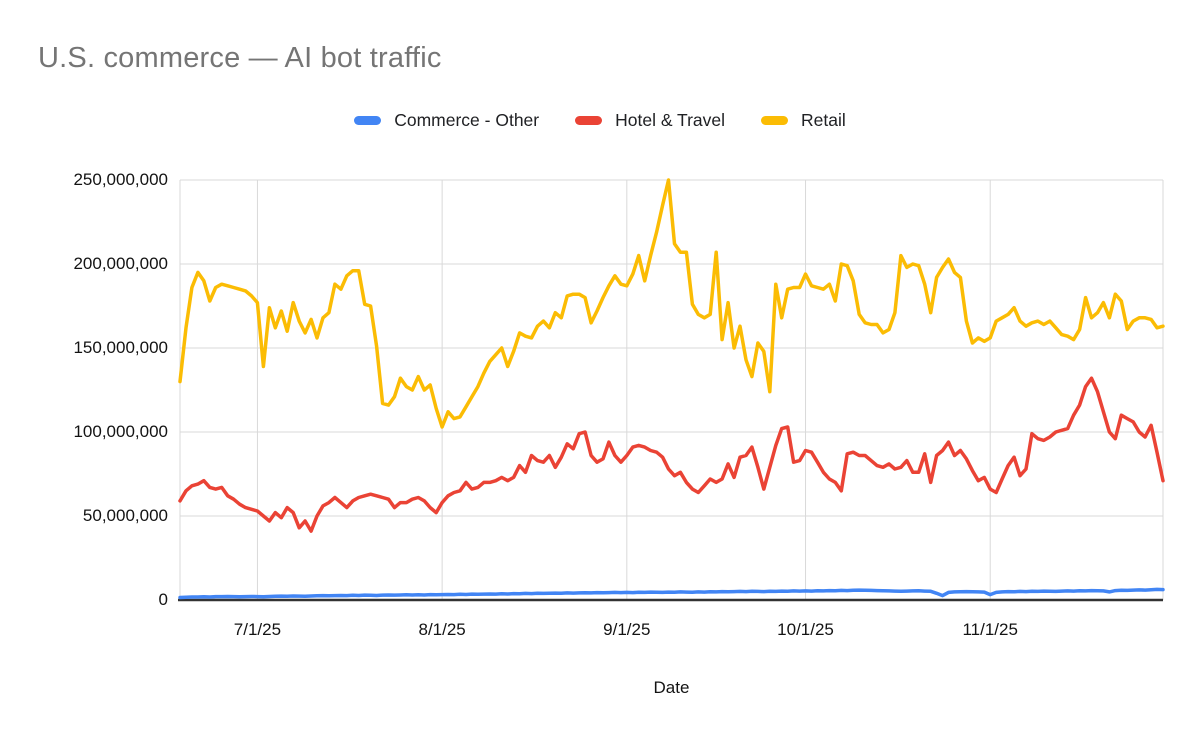 The width and height of the screenshot is (1200, 742). What do you see at coordinates (120, 263) in the screenshot?
I see `y-tick-label: 200,000,000` at bounding box center [120, 263].